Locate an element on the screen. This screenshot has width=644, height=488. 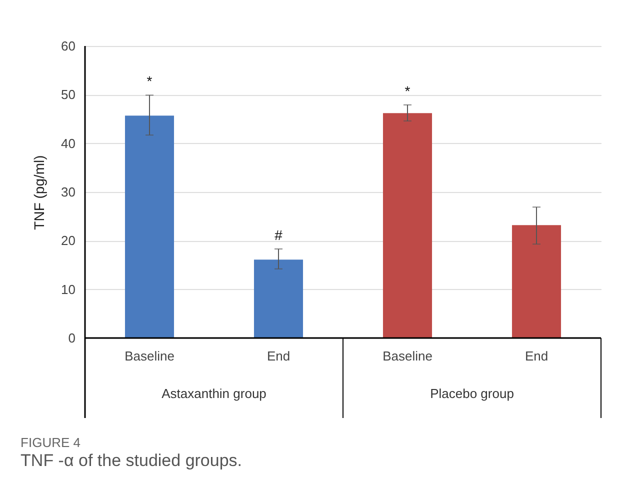
text: FIGURE 4 is located at coordinates (50, 442).